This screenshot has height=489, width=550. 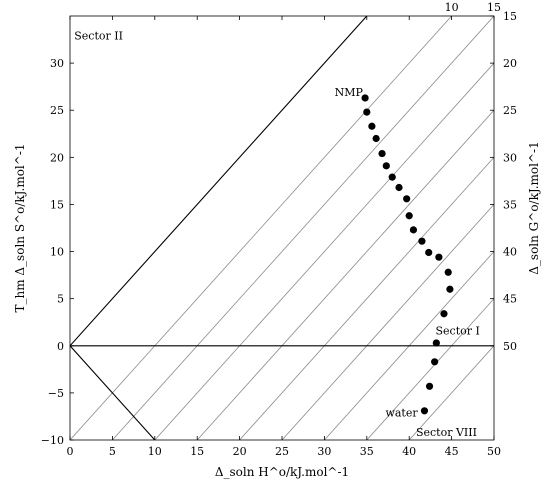 I want to click on data-points, so click(x=407, y=254).